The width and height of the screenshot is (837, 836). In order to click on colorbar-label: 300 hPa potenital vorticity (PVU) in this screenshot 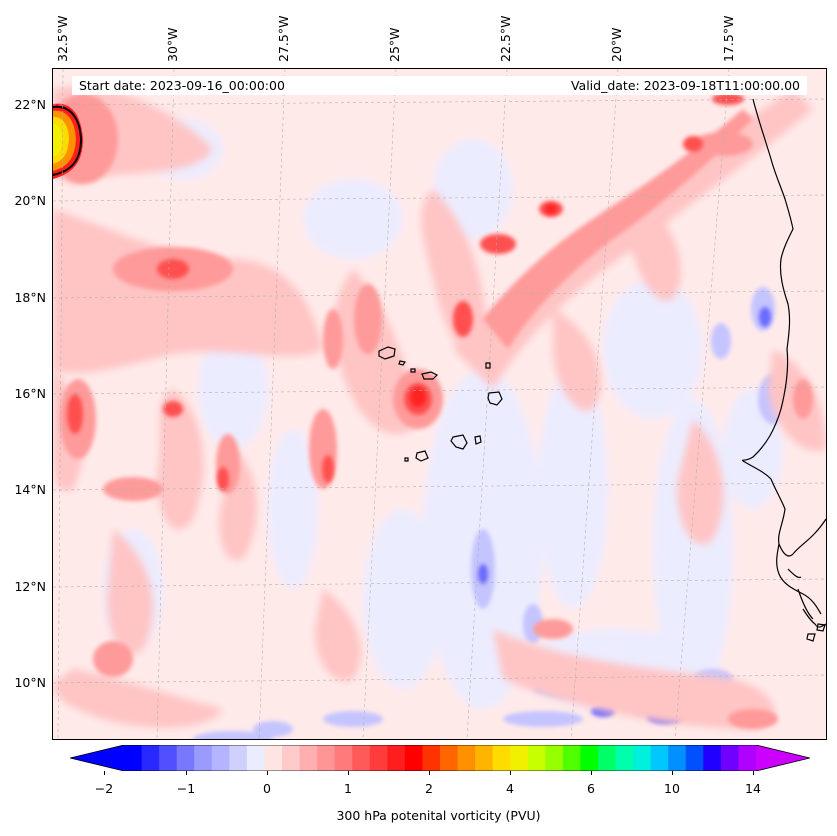, I will do `click(438, 815)`.